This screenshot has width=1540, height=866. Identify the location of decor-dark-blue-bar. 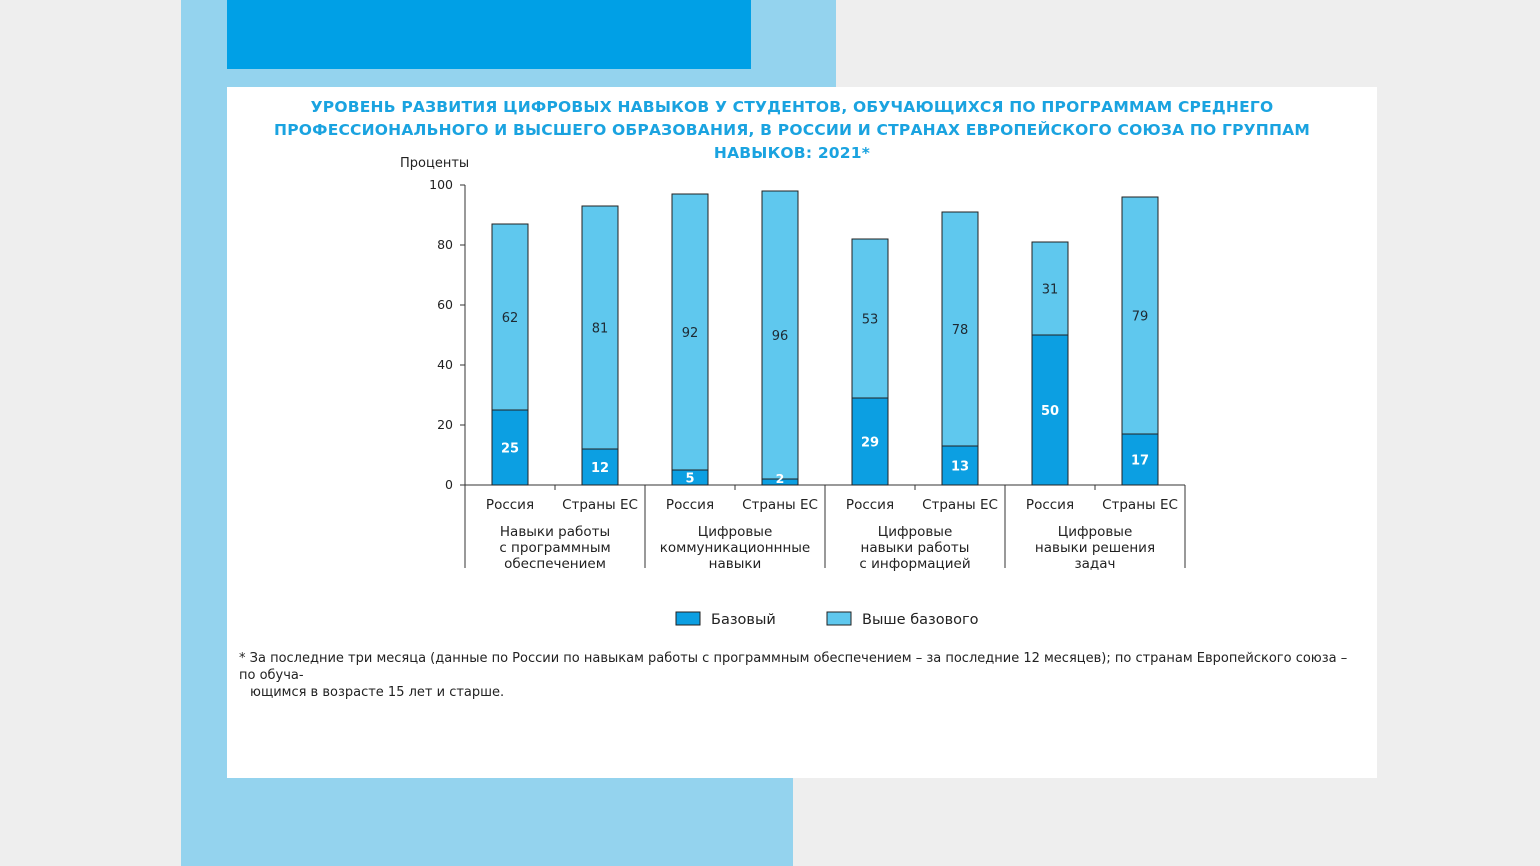
(466, 34).